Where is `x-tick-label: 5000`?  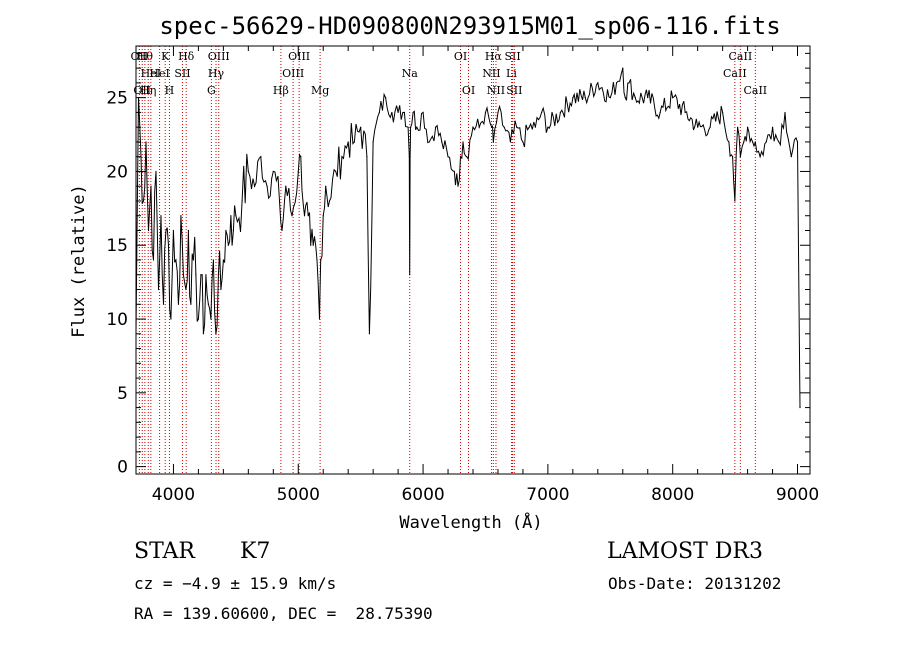
x-tick-label: 5000 is located at coordinates (298, 495).